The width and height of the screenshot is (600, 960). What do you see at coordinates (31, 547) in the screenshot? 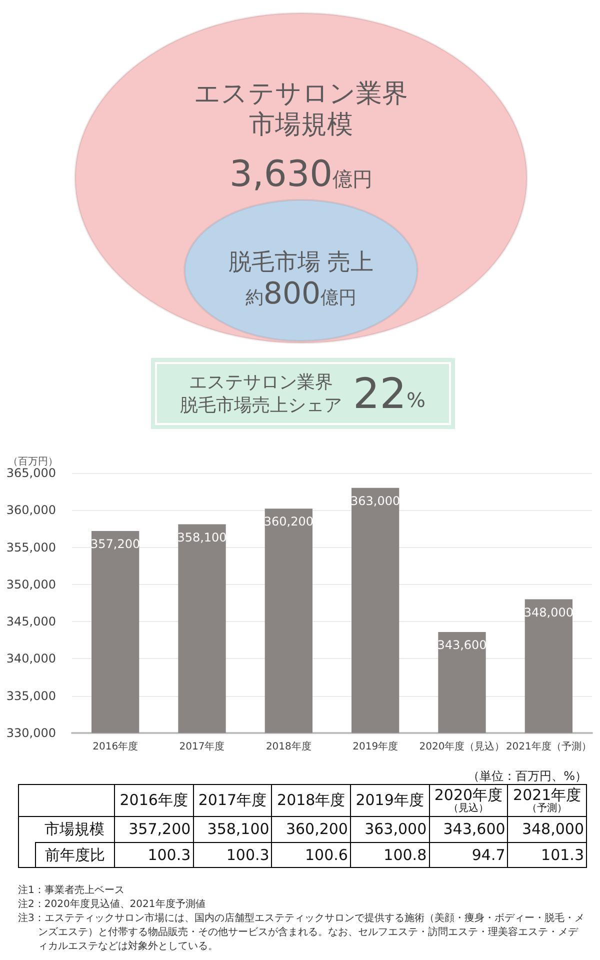
I see `y-tick-label: 355,000` at bounding box center [31, 547].